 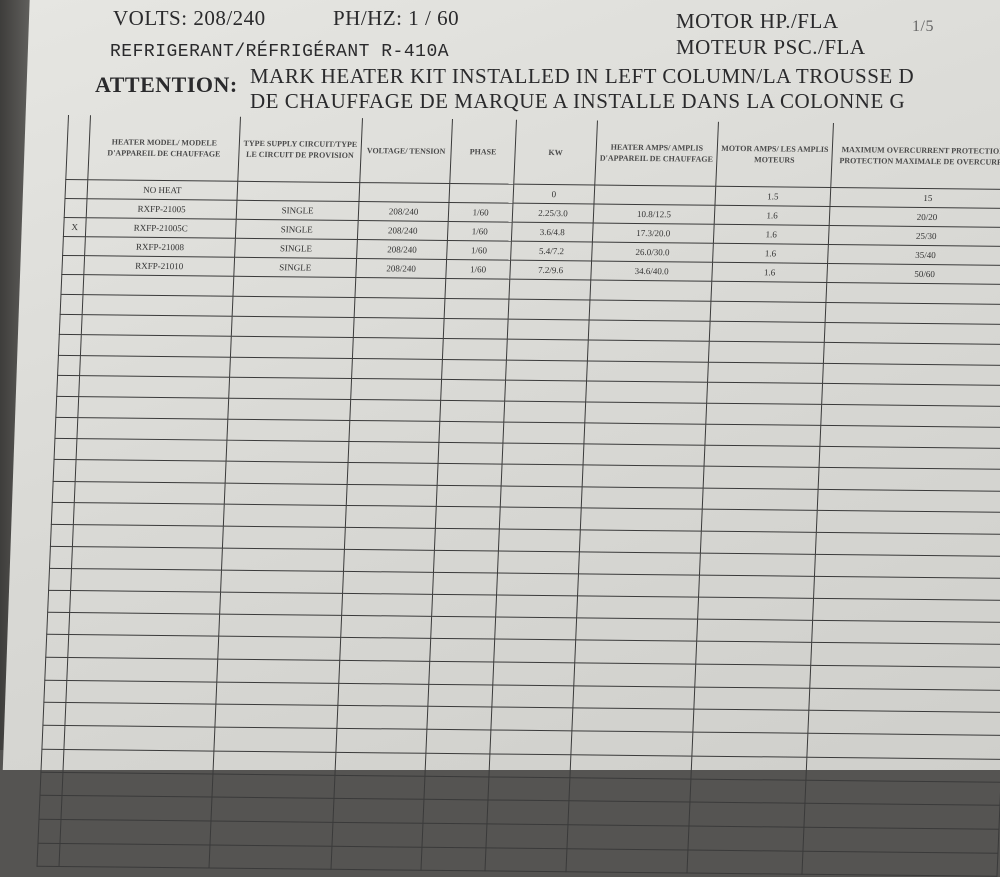 What do you see at coordinates (551, 251) in the screenshot?
I see `cell-kw: 5.4/7.2` at bounding box center [551, 251].